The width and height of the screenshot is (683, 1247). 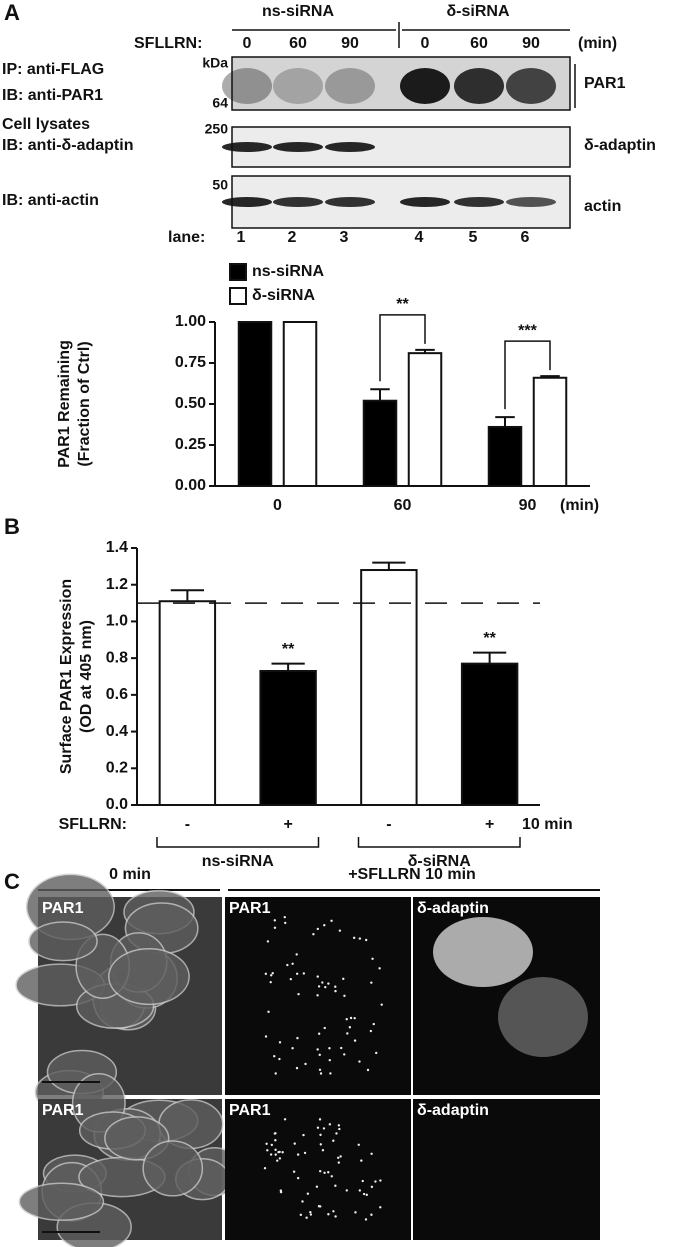 I want to click on lane-number: 6, so click(x=525, y=237).